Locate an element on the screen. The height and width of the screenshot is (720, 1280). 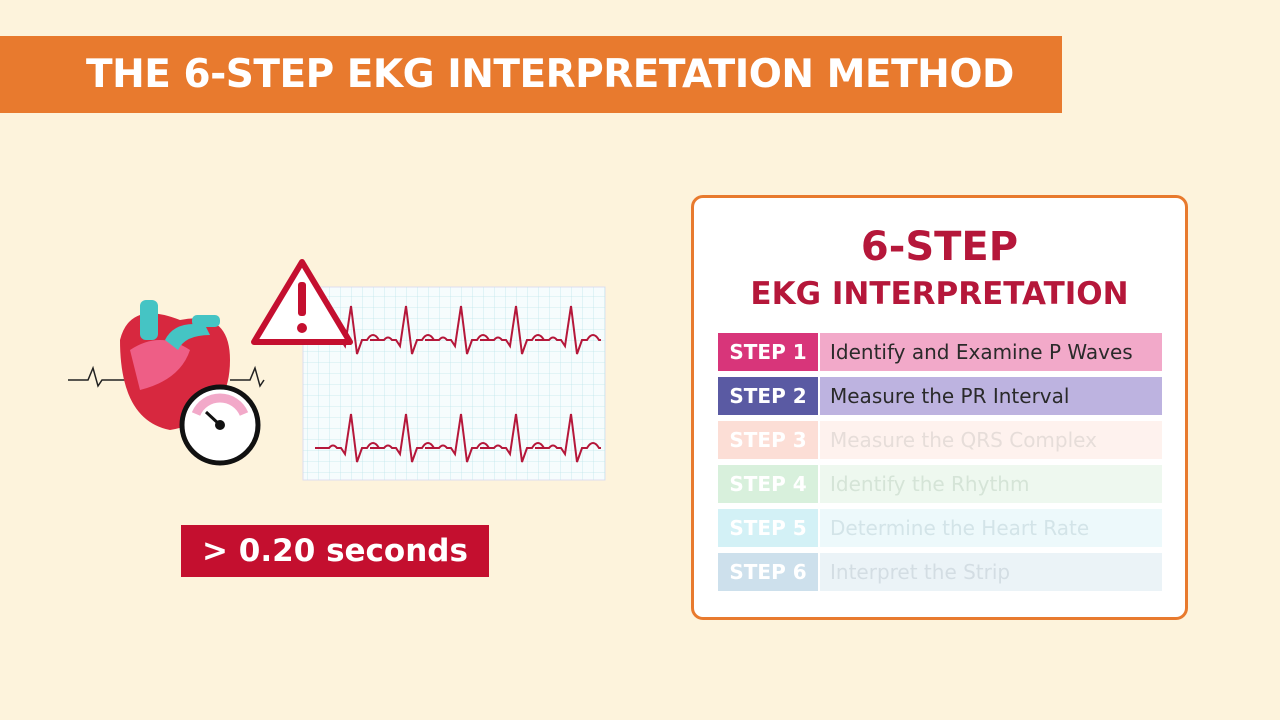
step-badge: STEP 2 is located at coordinates (768, 396).